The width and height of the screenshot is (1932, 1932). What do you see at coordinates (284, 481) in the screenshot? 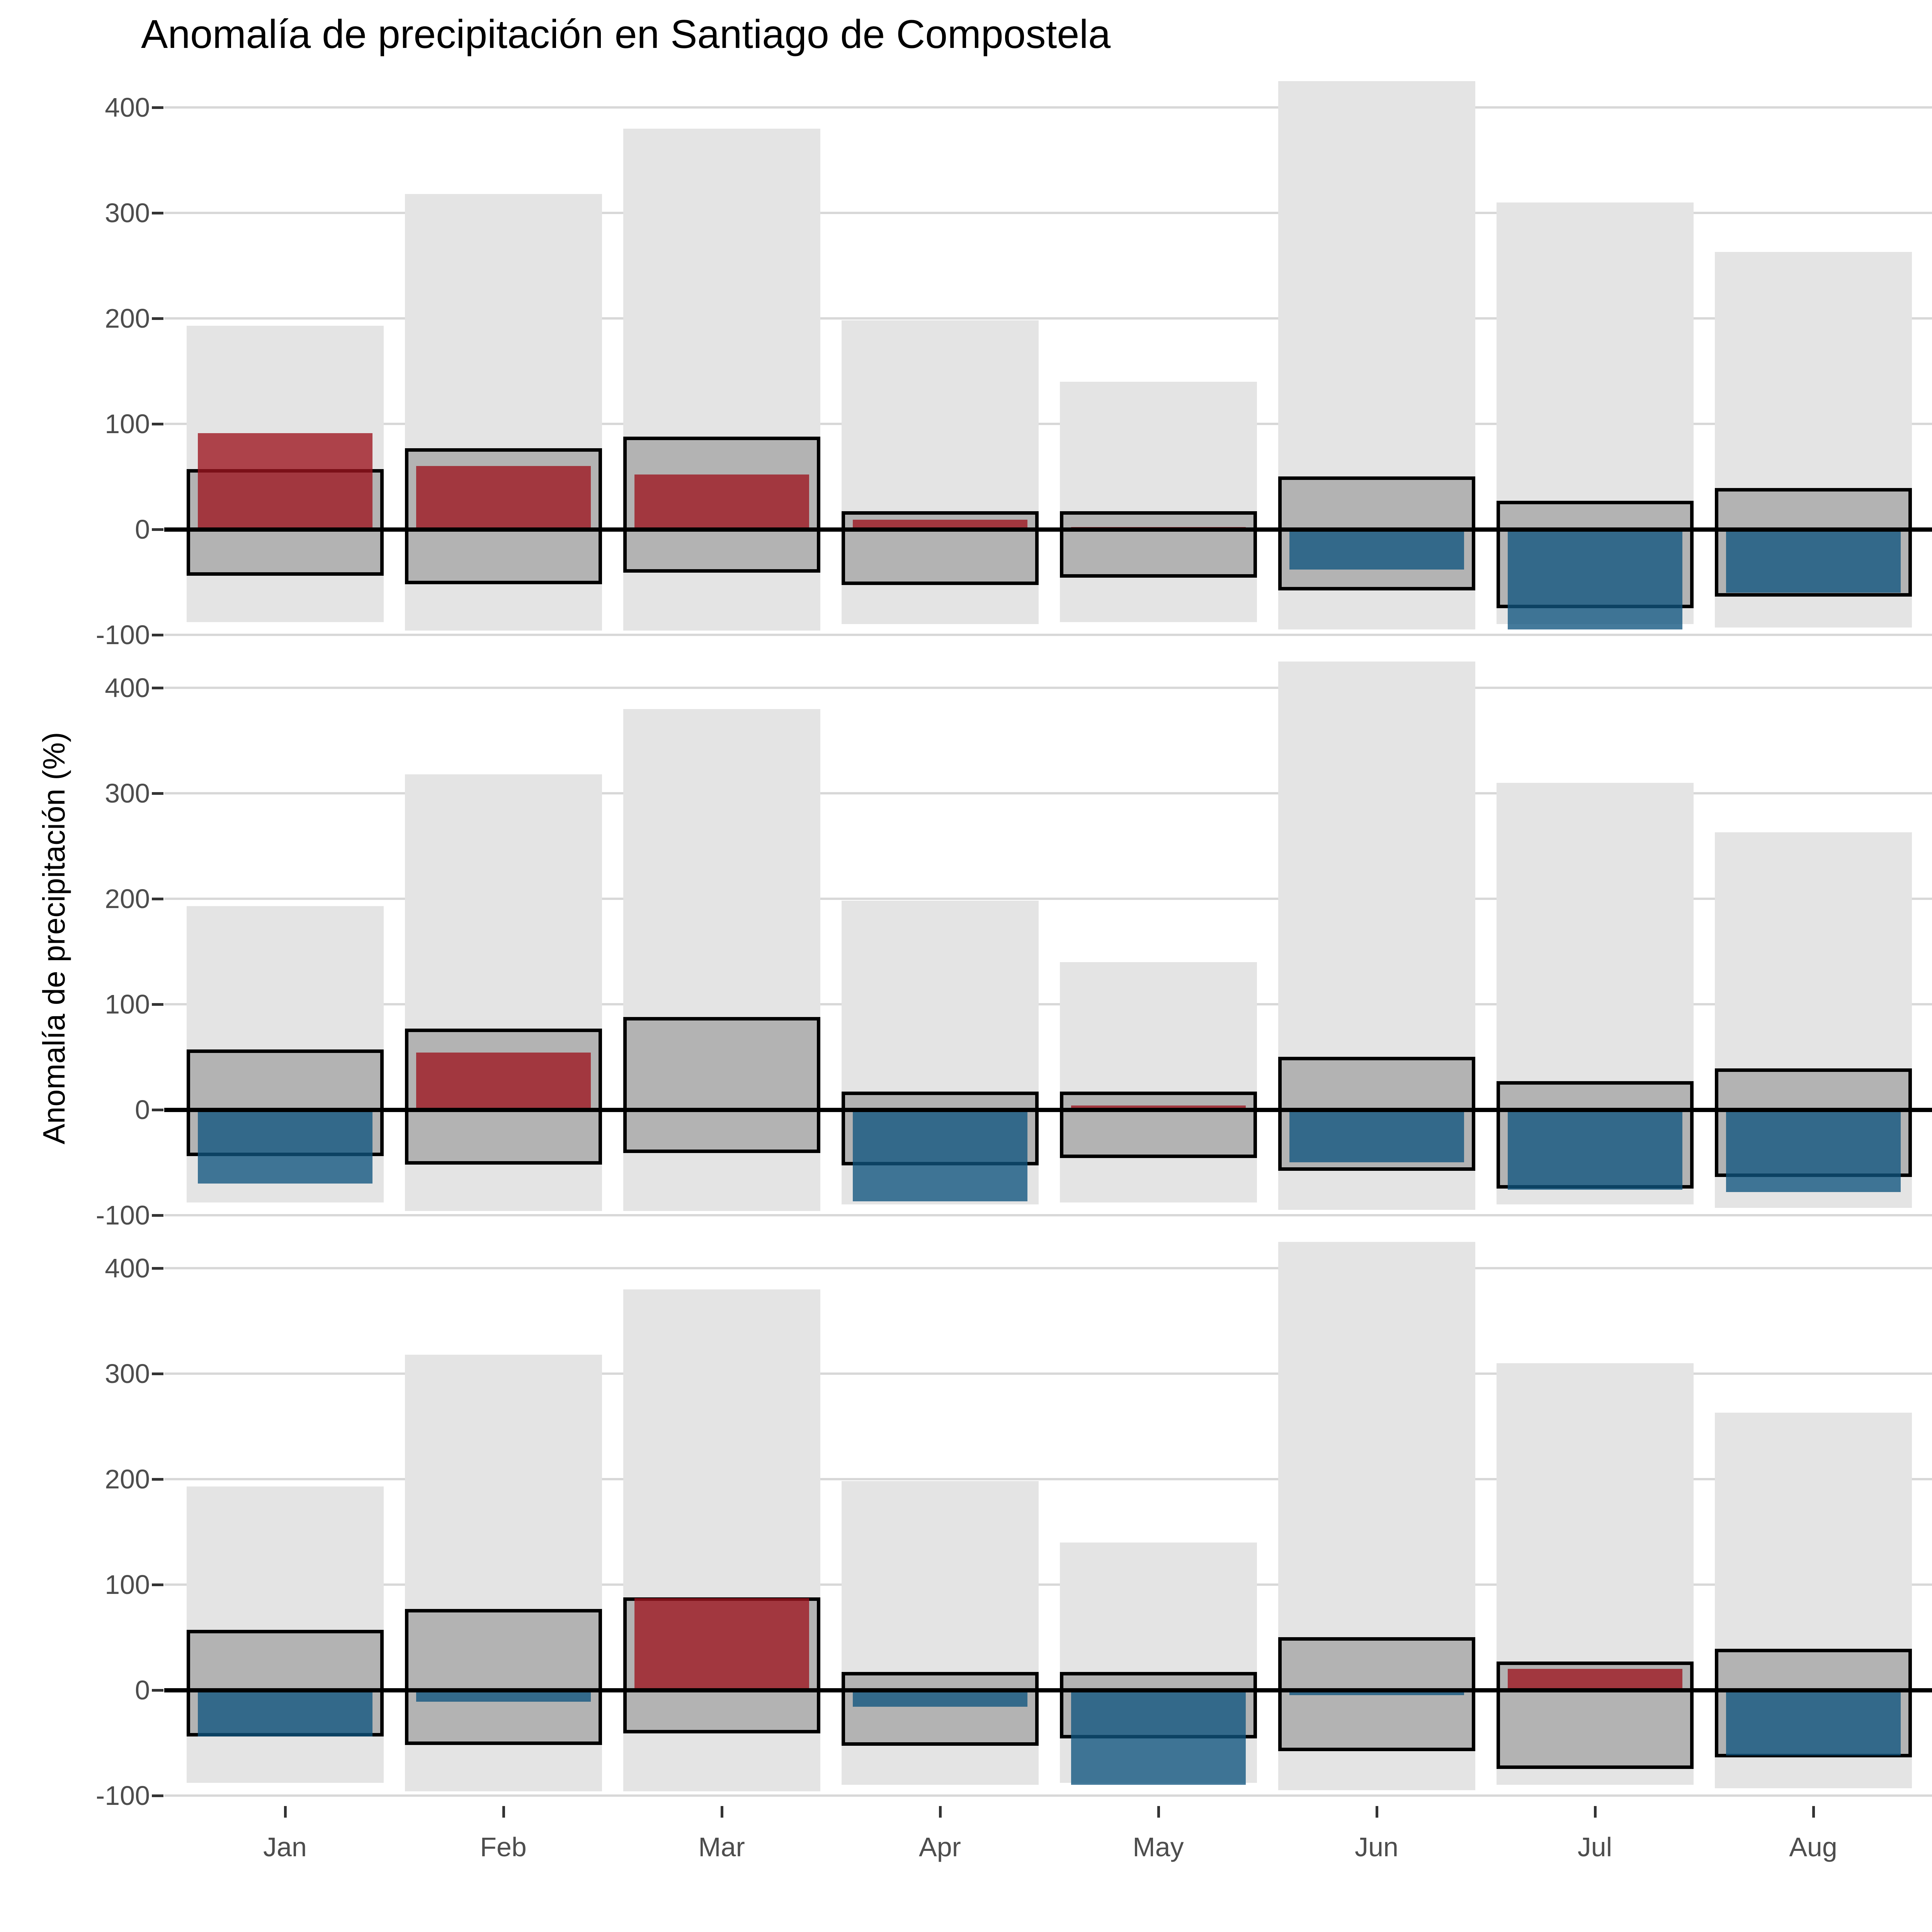
I see `anomaly-bar-positive-Jan-2016` at bounding box center [284, 481].